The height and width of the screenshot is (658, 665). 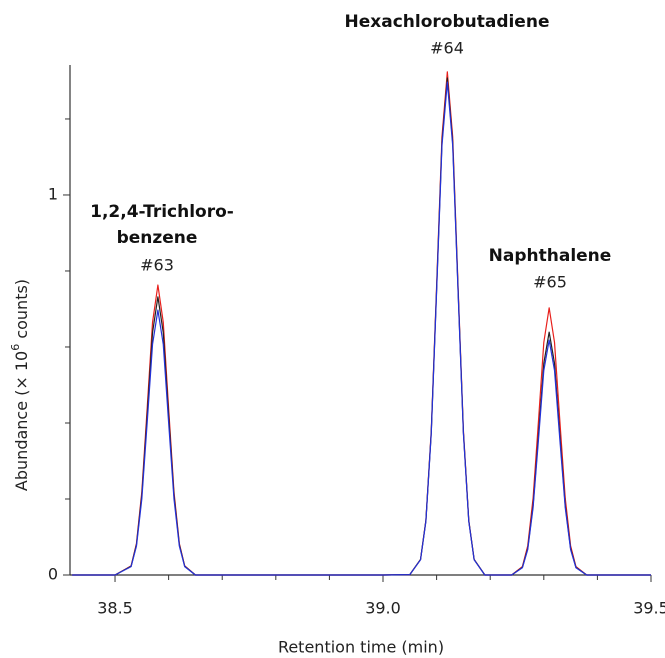 I want to click on x-tick-label: 38.5, so click(x=115, y=608).